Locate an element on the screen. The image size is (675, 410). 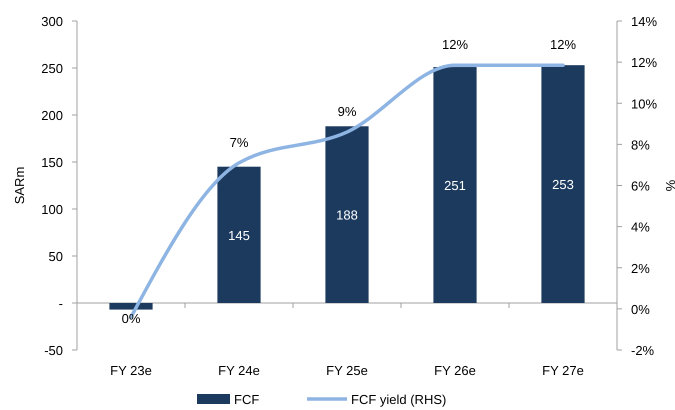
x-tick-label: FY 23e is located at coordinates (131, 370).